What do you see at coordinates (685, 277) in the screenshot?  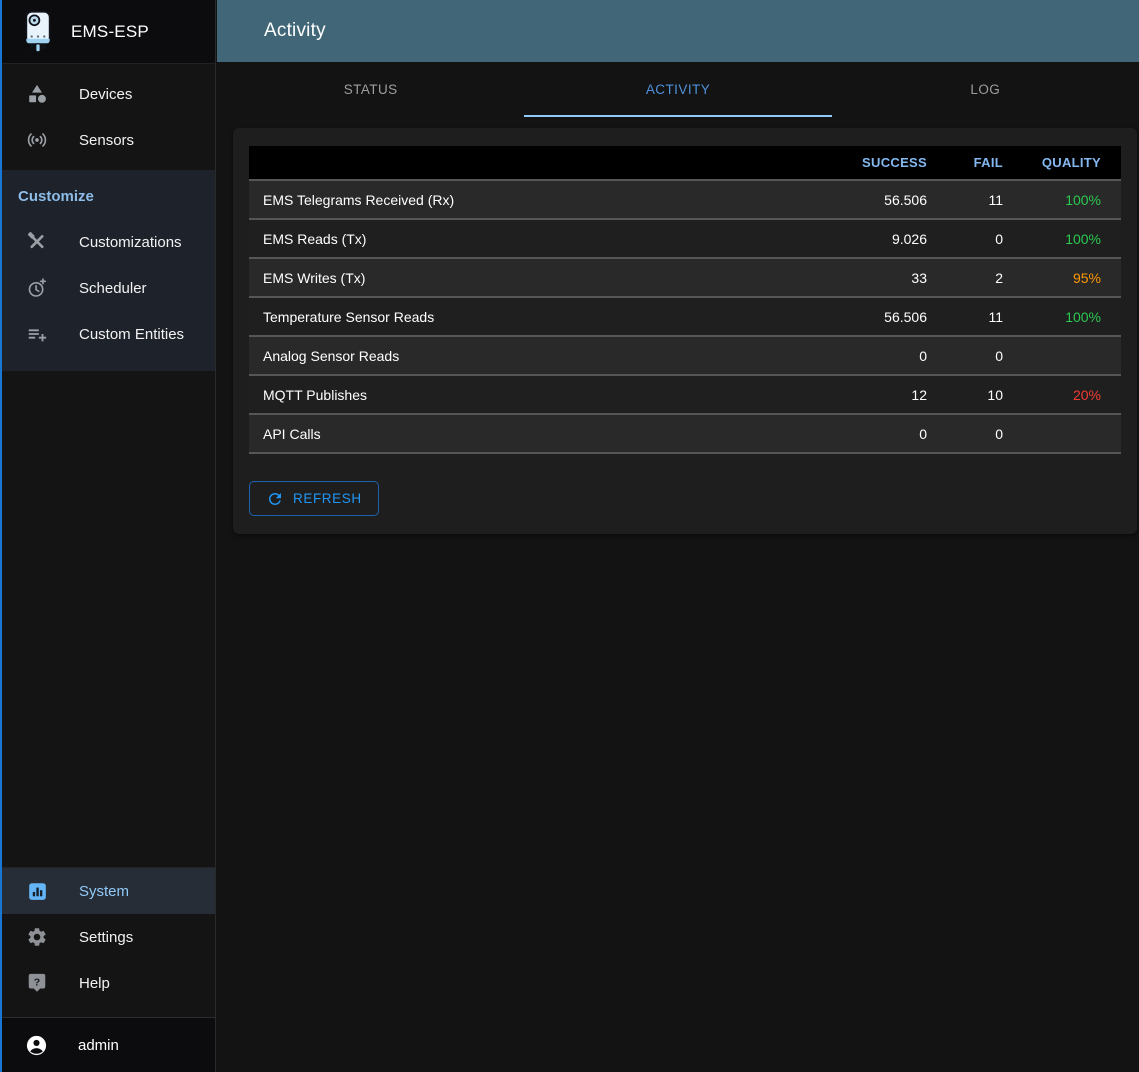 I see `table-row: EMS Writes (Tx) 33 2 95%` at bounding box center [685, 277].